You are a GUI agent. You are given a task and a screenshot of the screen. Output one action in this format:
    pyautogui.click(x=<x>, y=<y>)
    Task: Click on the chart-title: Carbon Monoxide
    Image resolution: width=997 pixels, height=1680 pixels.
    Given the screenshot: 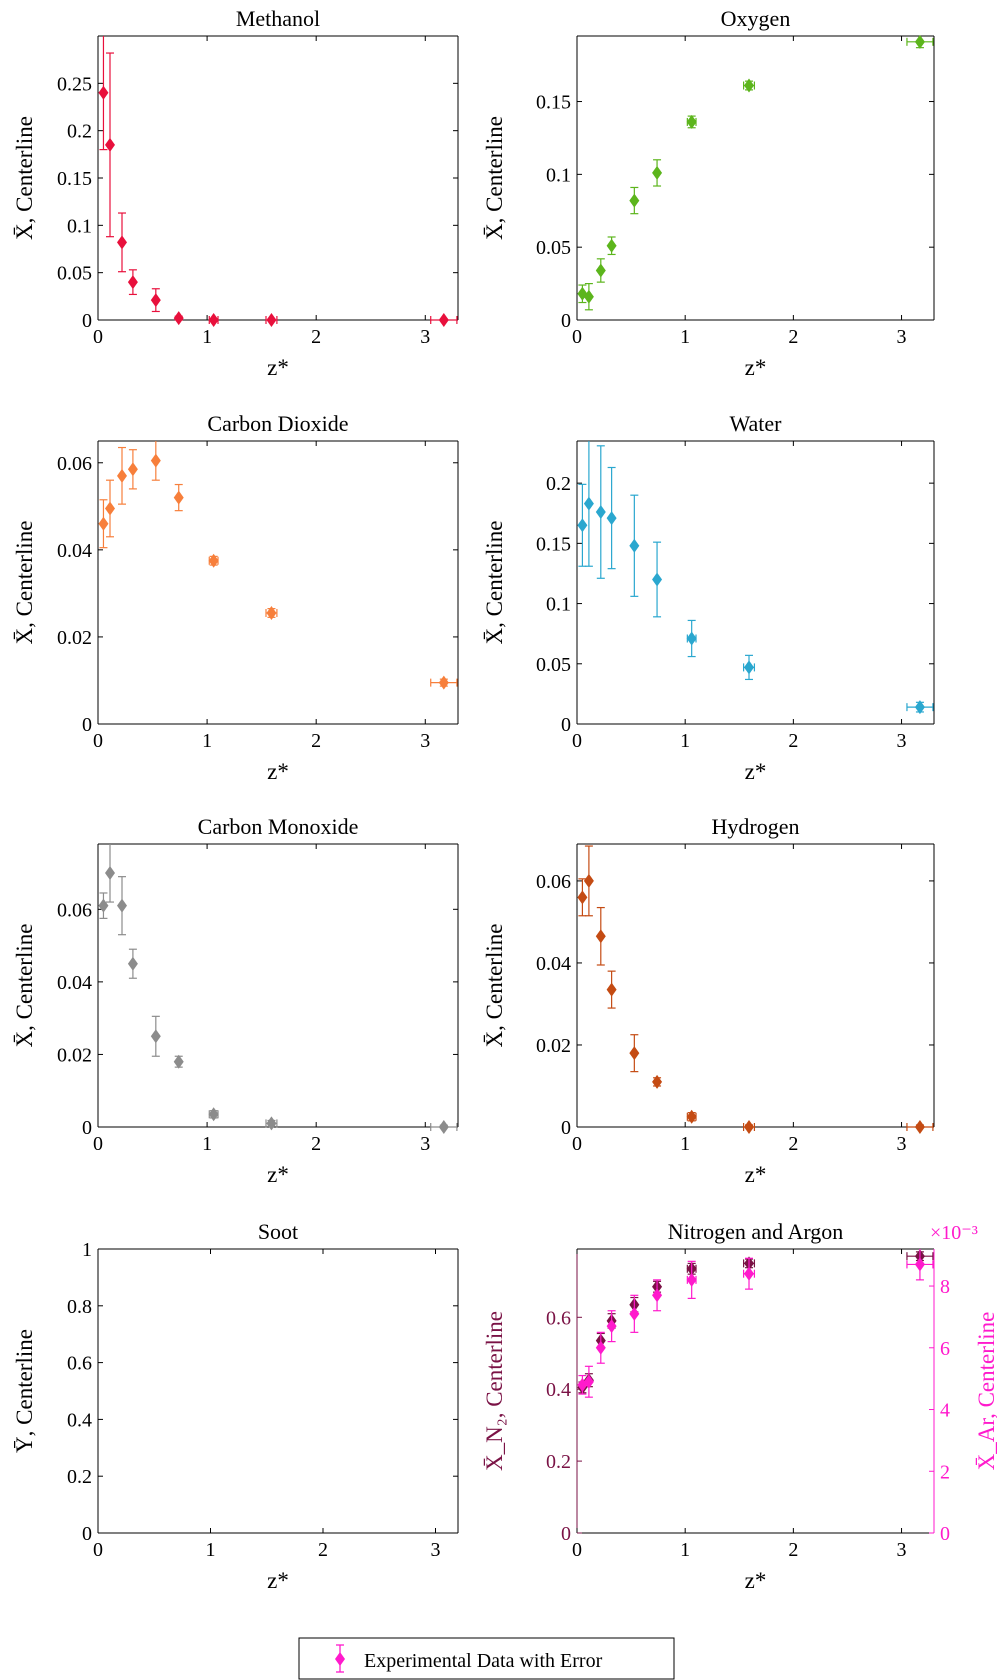 What is the action you would take?
    pyautogui.click(x=278, y=826)
    